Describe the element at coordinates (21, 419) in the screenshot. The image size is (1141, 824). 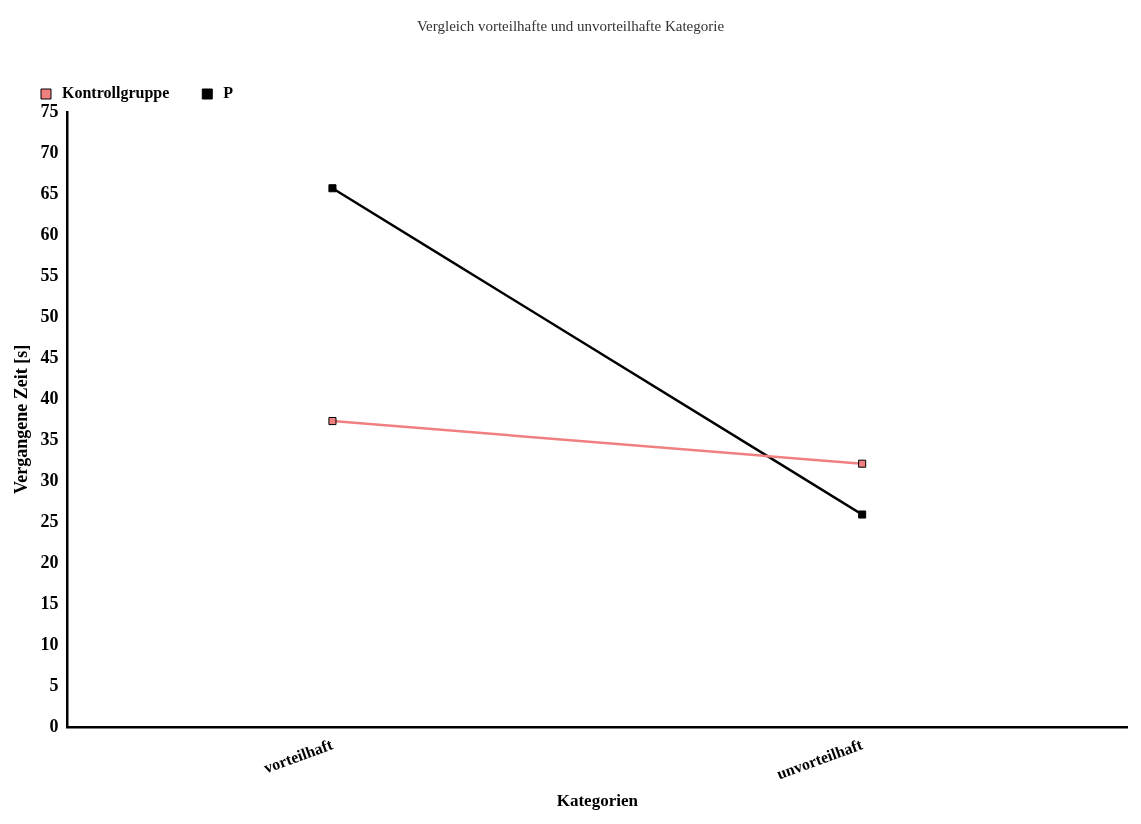
I see `y-axis-title: Vergangene Zeit [s]` at that location.